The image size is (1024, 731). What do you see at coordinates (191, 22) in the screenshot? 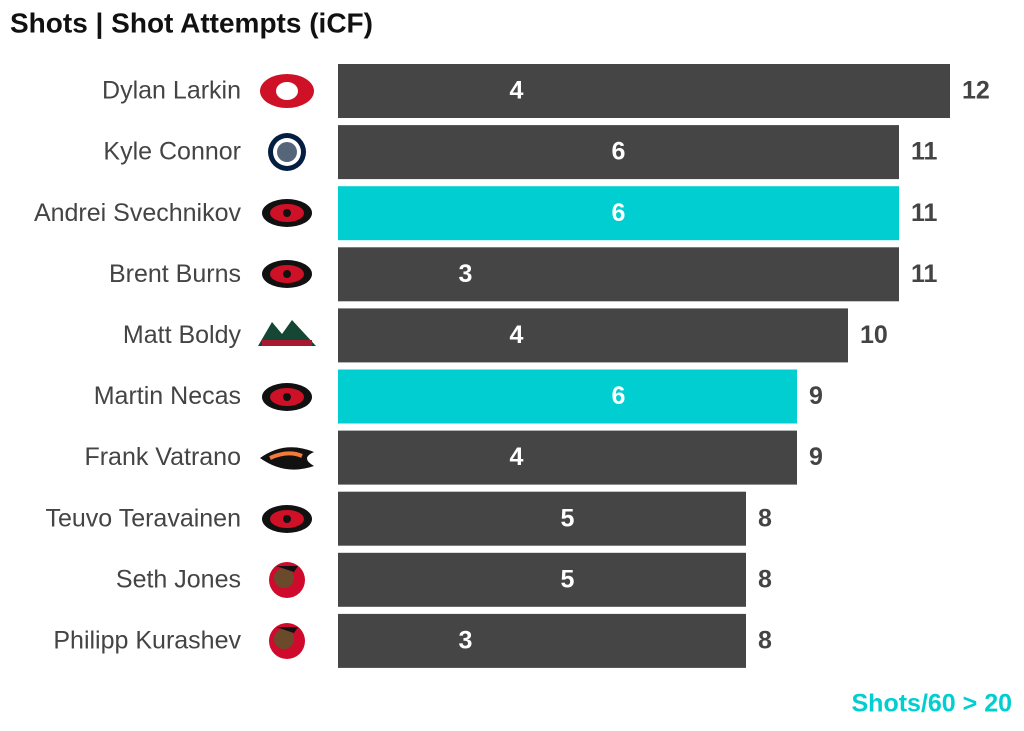
I see `chart-title: Shots | Shot Attempts (iCF)` at bounding box center [191, 22].